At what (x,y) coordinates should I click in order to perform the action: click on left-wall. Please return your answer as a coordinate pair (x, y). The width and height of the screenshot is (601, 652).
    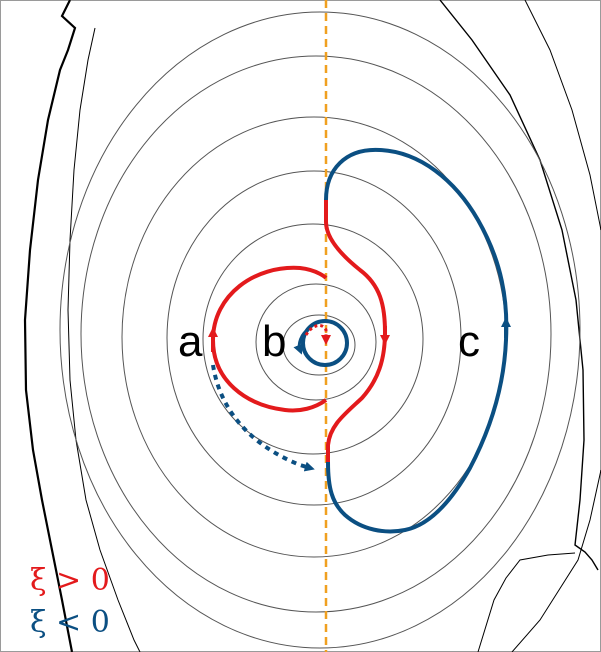
    Looking at the image, I should click on (50, 326).